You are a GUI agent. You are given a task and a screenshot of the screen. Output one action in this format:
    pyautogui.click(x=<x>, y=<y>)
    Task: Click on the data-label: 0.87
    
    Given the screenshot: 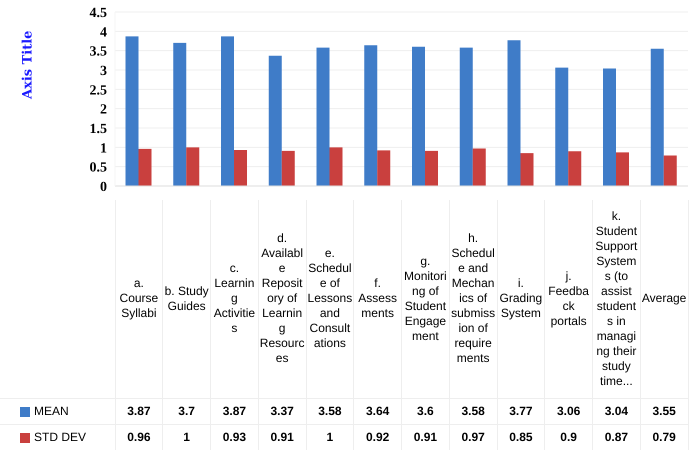 What is the action you would take?
    pyautogui.click(x=616, y=437)
    